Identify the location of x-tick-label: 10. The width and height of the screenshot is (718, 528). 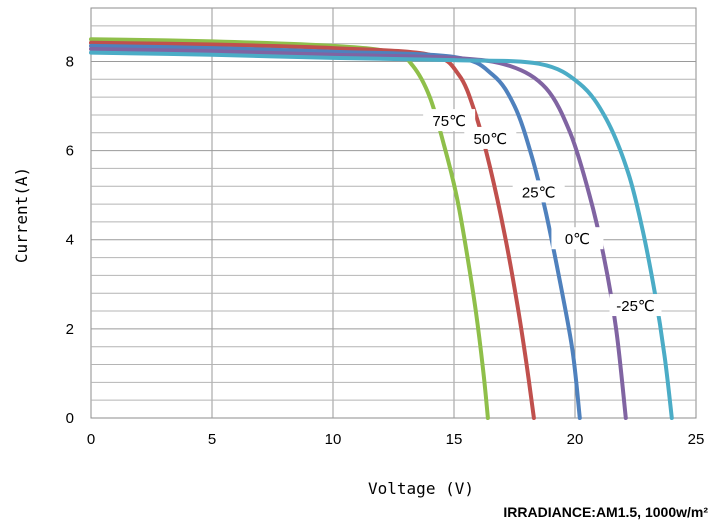
(333, 439).